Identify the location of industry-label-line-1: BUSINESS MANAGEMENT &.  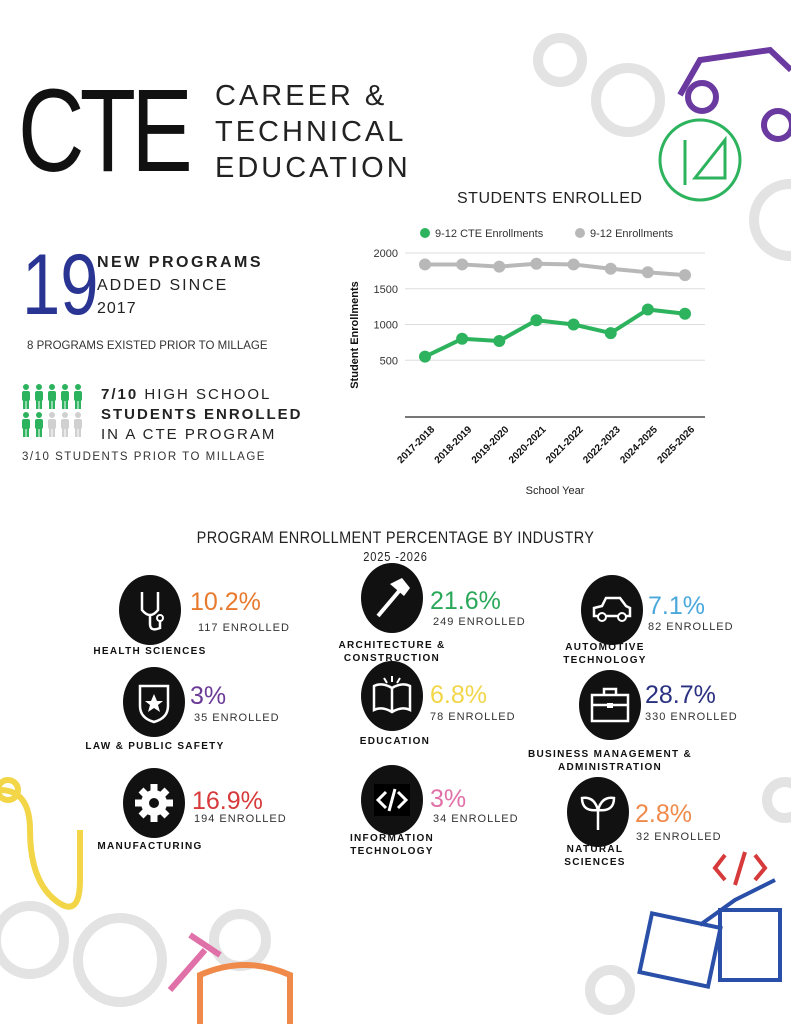
(610, 754).